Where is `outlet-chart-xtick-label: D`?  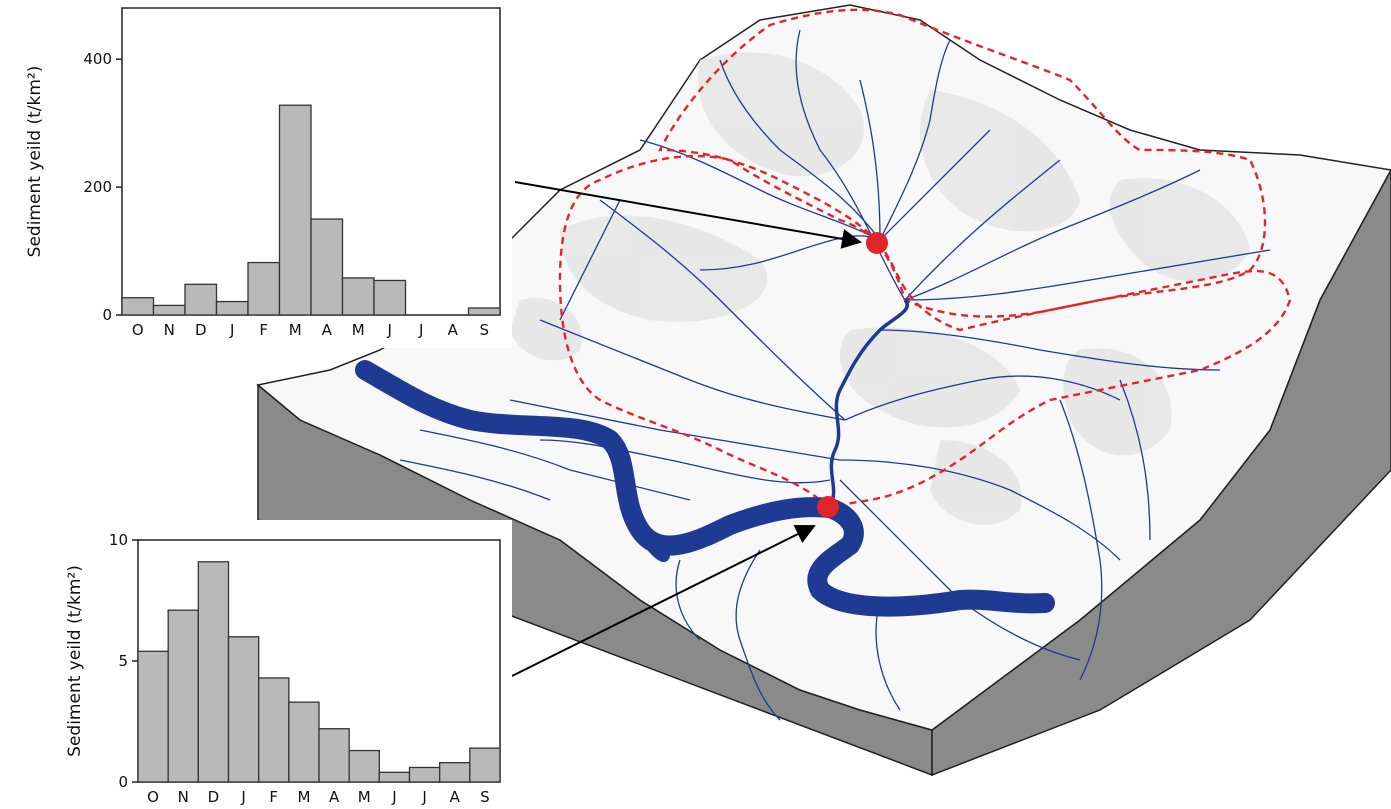
outlet-chart-xtick-label: D is located at coordinates (214, 797).